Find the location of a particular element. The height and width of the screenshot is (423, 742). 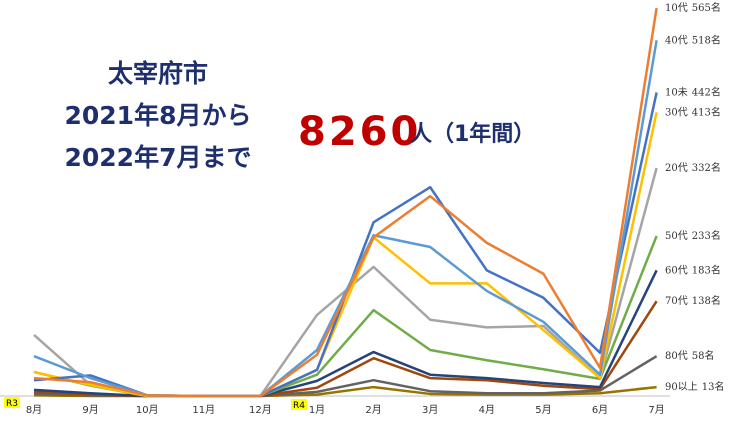

series-label: 40代 518名 is located at coordinates (693, 39).